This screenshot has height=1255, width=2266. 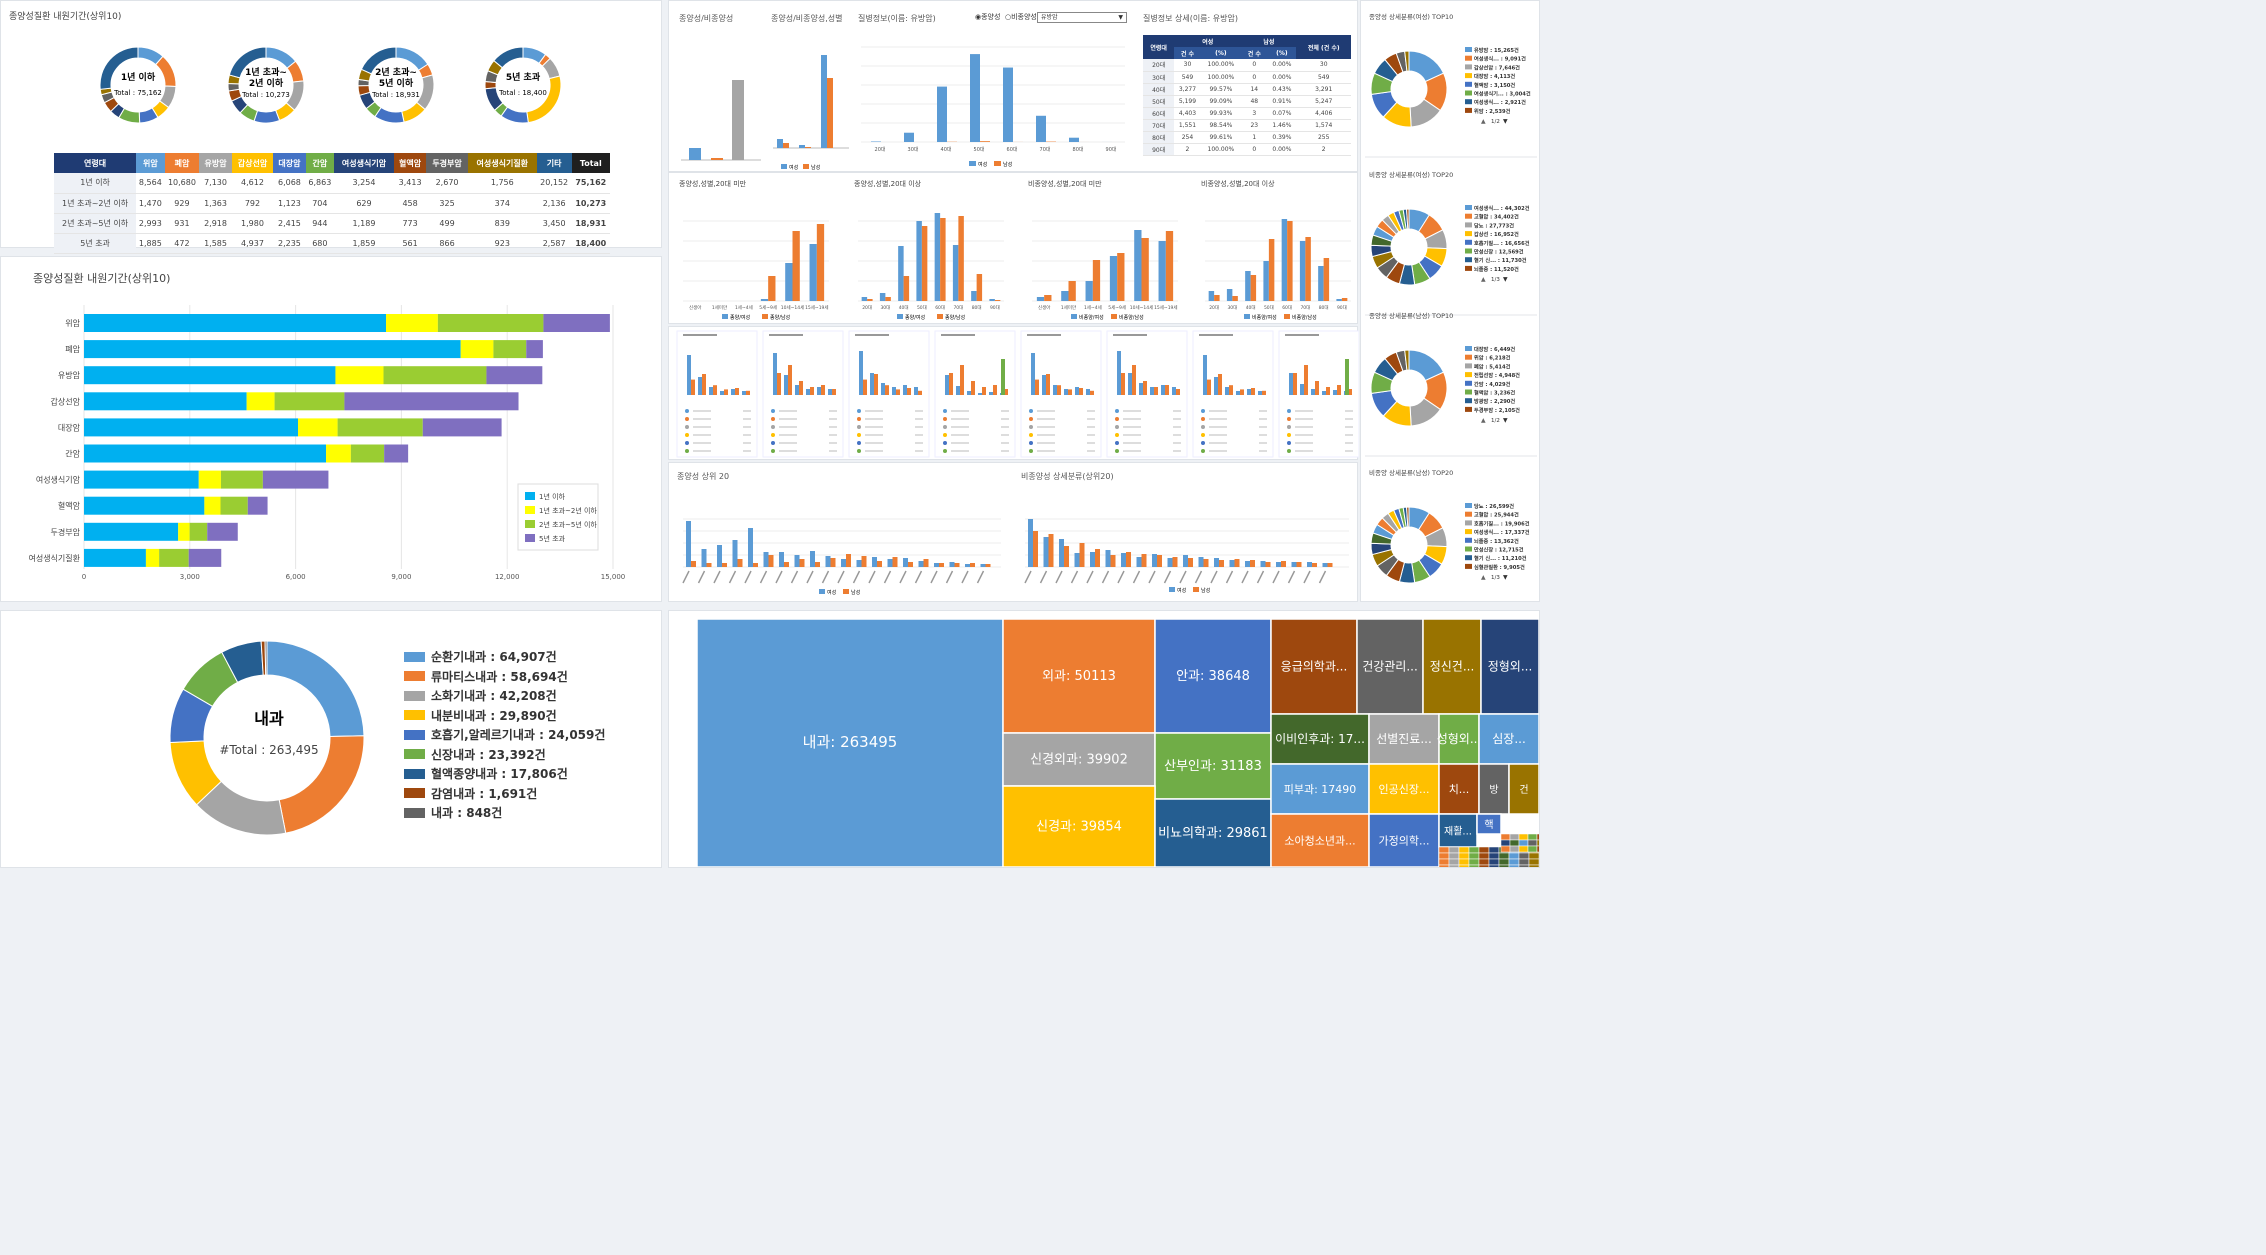 What do you see at coordinates (554, 163) in the screenshot?
I see `table-header: 기타` at bounding box center [554, 163].